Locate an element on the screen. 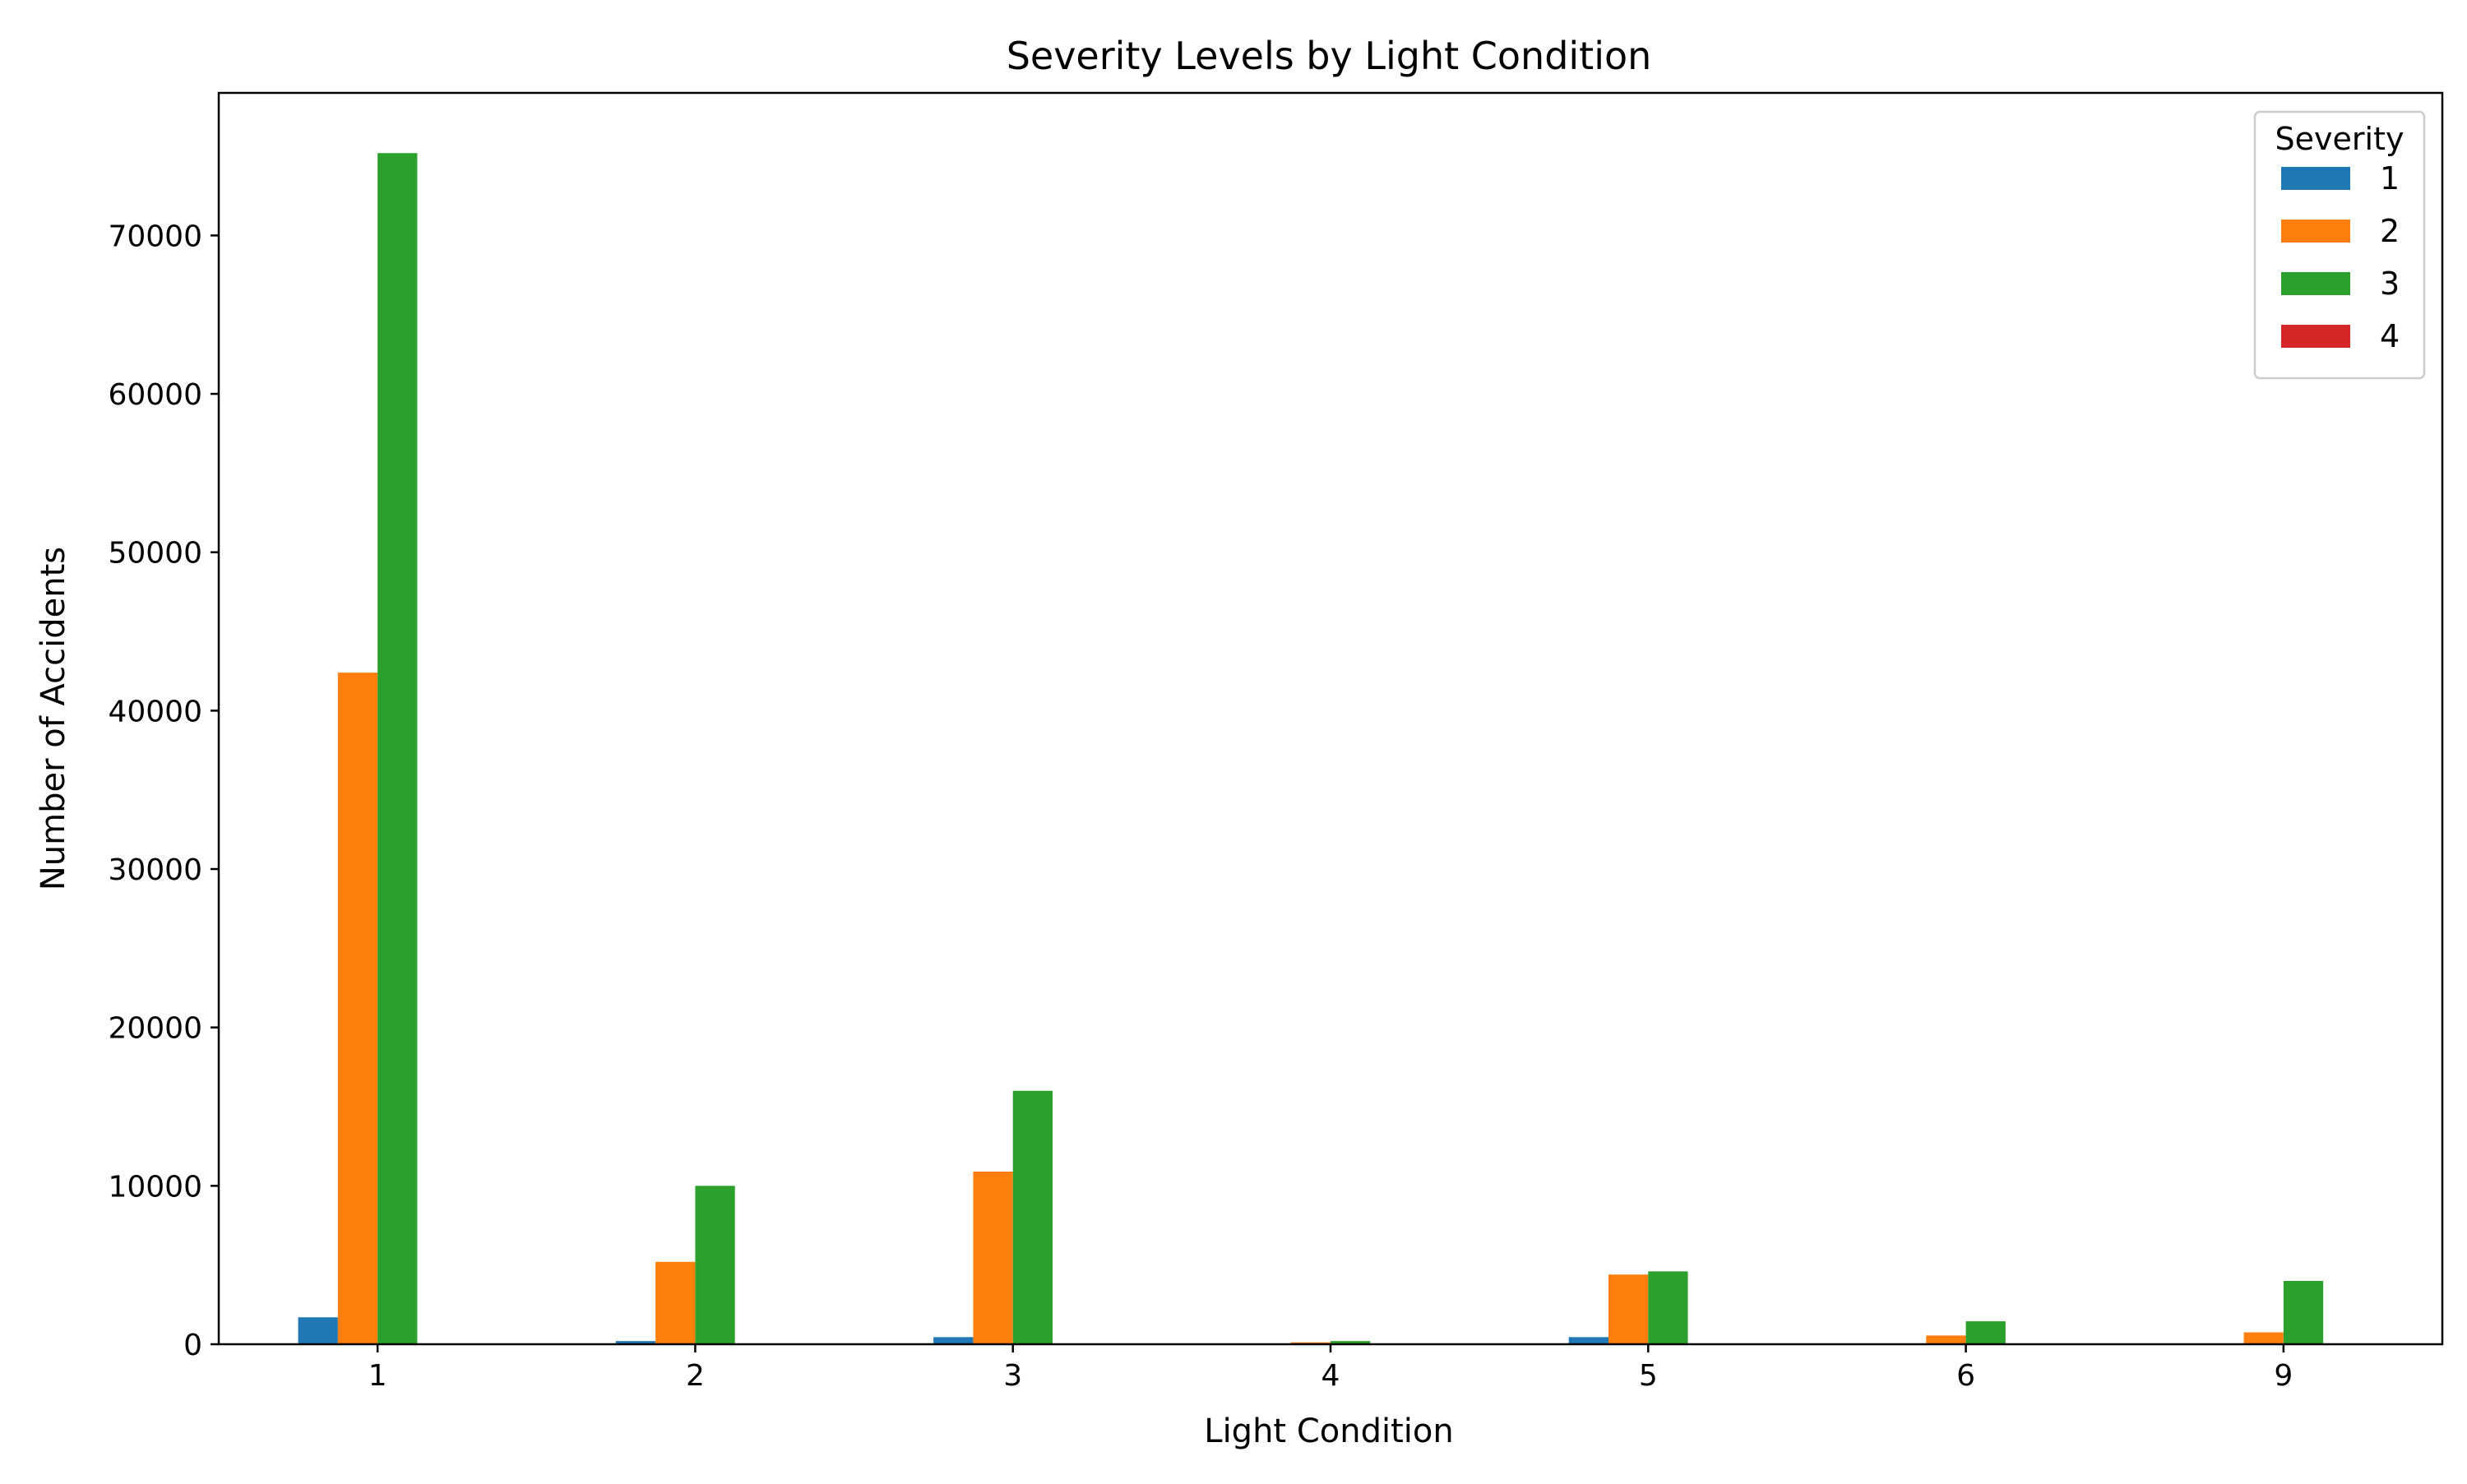 Image resolution: width=2467 pixels, height=1484 pixels. x-tick-label: 2 is located at coordinates (696, 1376).